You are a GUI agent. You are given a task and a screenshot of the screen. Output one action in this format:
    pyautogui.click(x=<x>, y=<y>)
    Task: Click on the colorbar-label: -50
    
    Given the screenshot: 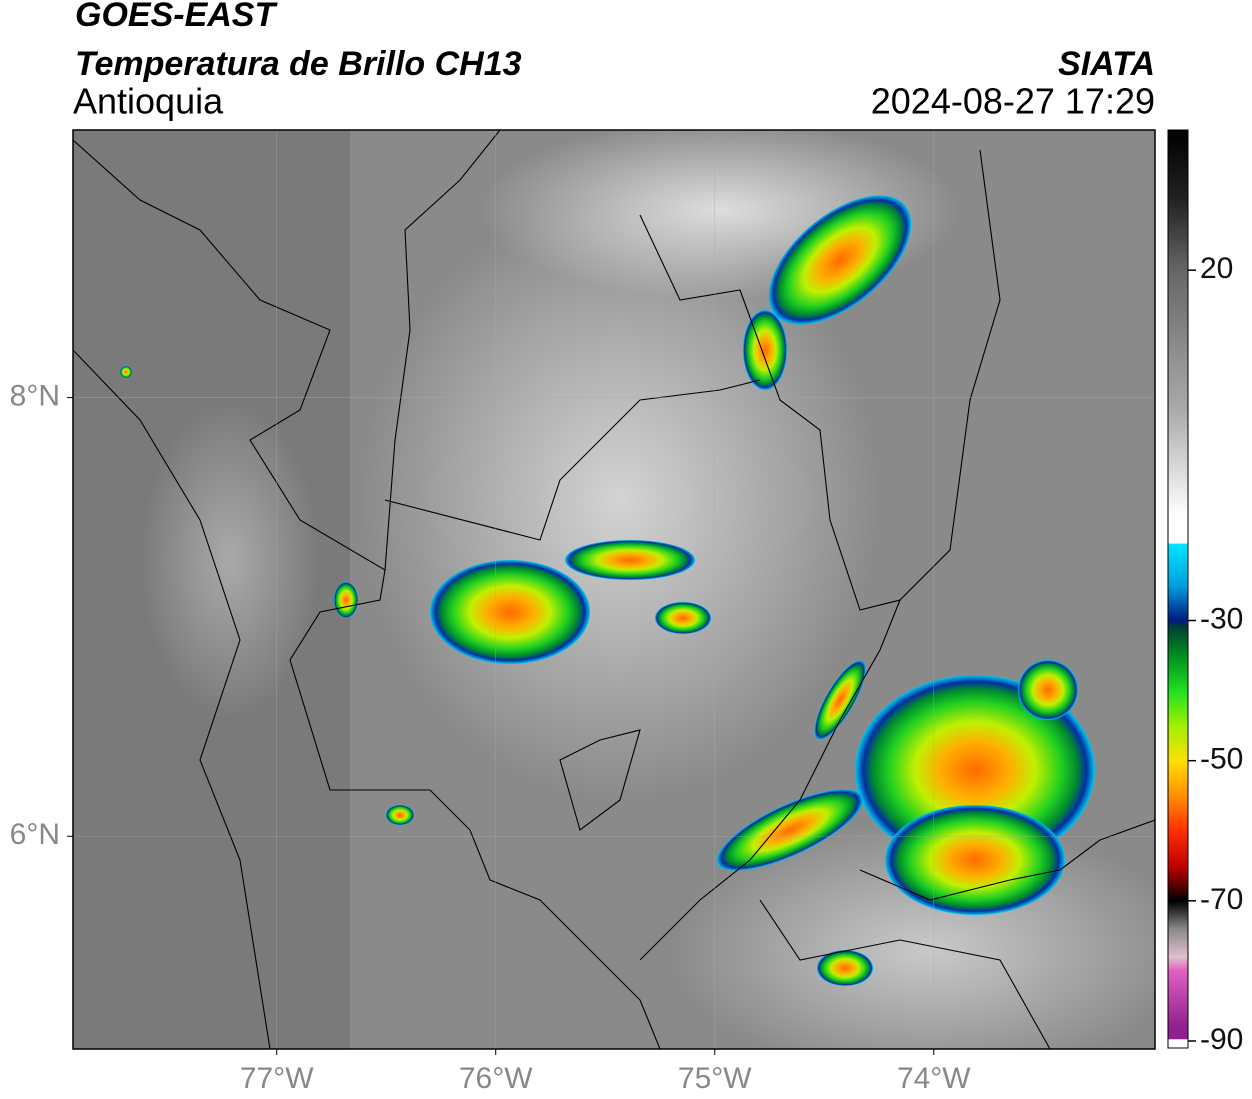 What is the action you would take?
    pyautogui.click(x=1221, y=759)
    